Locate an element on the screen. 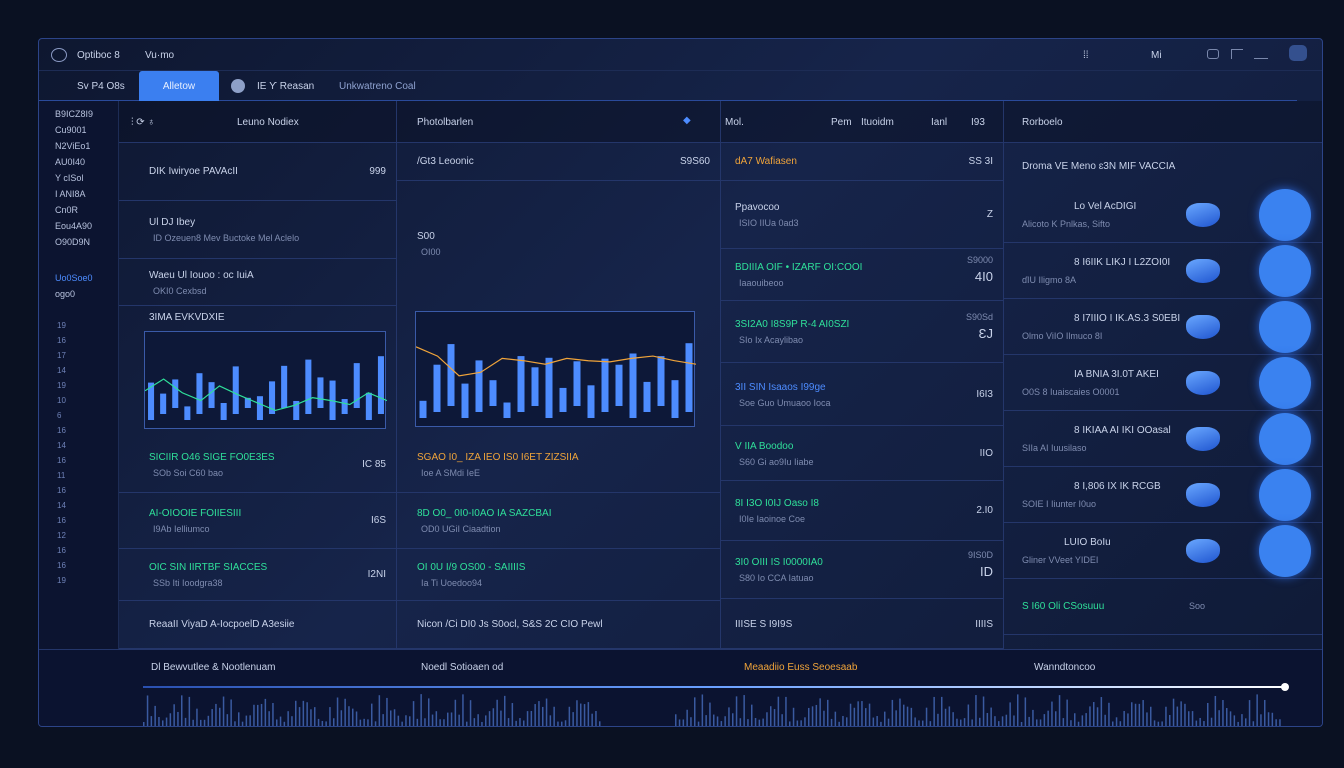 The width and height of the screenshot is (1344, 768). sidebar-item: Cn0R is located at coordinates (67, 210).